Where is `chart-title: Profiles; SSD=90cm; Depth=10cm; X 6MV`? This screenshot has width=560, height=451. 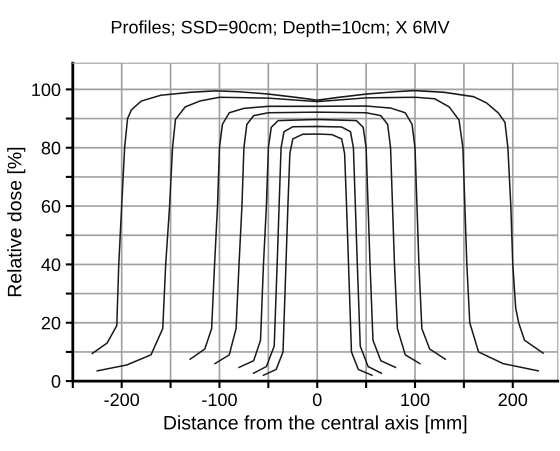 chart-title: Profiles; SSD=90cm; Depth=10cm; X 6MV is located at coordinates (281, 29).